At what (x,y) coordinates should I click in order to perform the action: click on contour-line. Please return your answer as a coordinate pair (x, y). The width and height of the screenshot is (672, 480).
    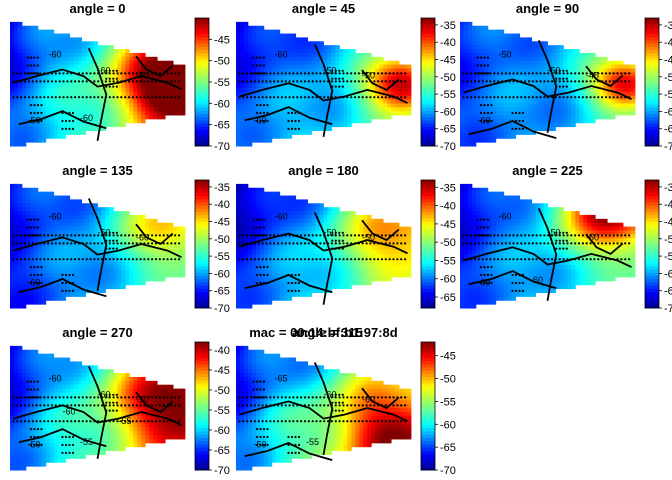
    Looking at the image, I should click on (323, 93).